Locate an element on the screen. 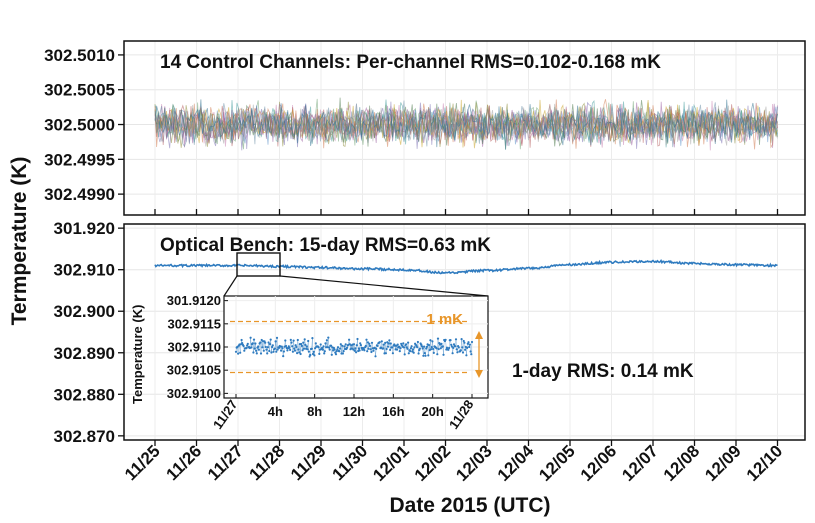 This screenshot has width=815, height=523. bottom-y-tick-label: 302.900 is located at coordinates (84, 311).